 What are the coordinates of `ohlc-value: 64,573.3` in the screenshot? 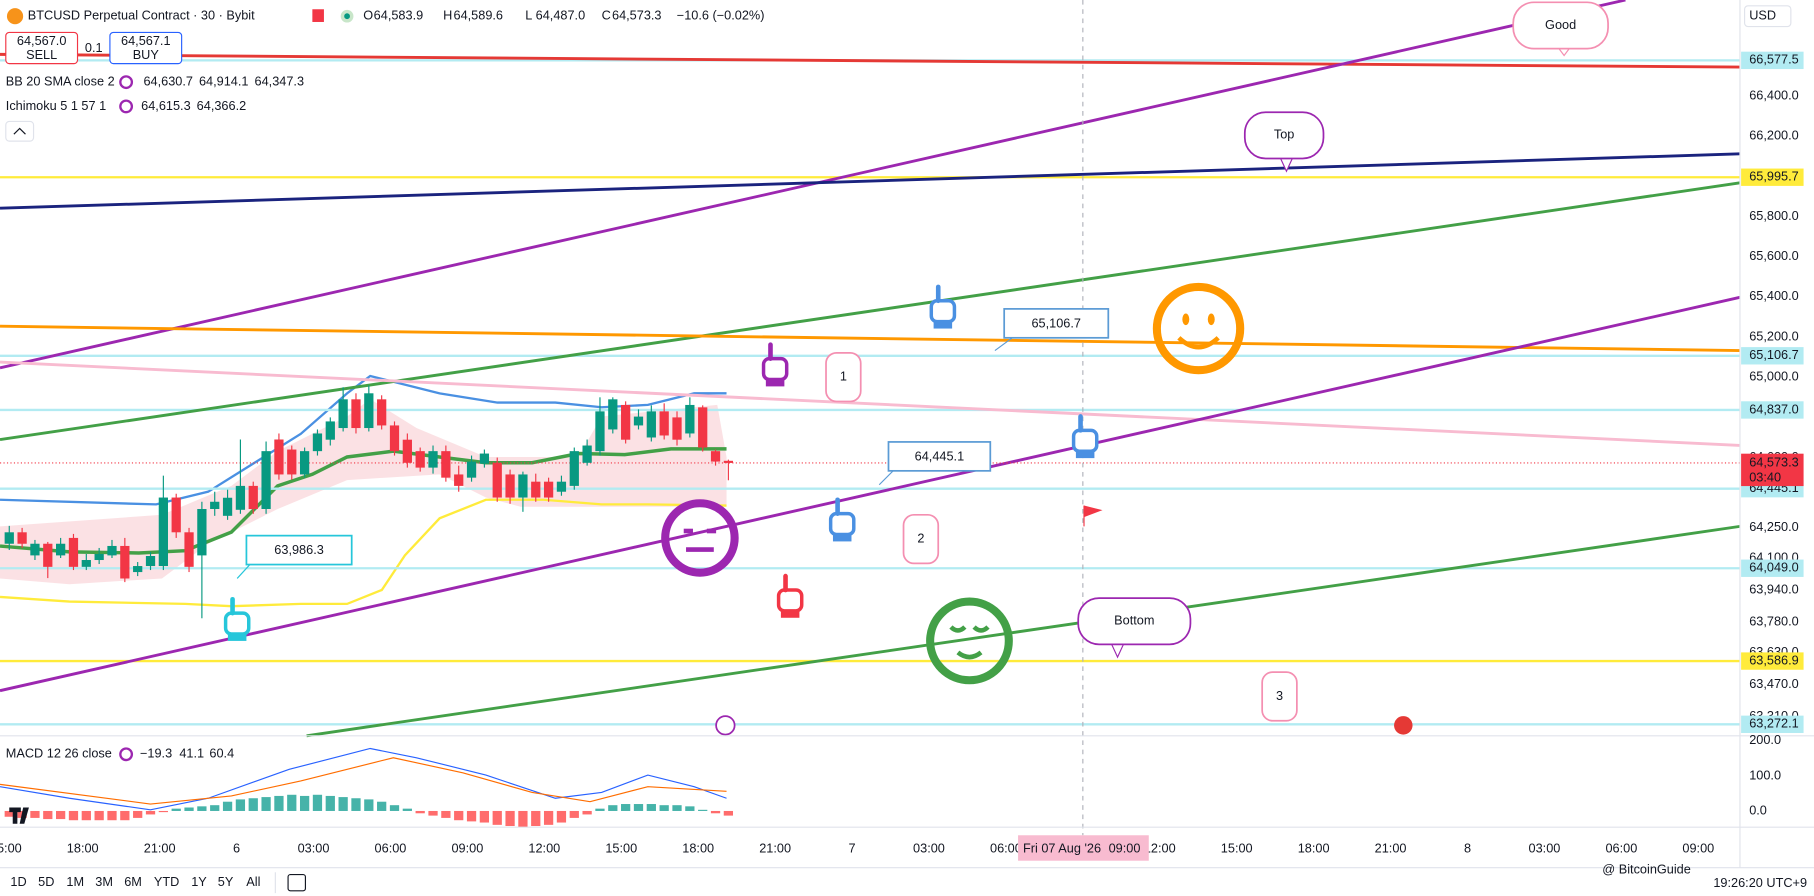 It's located at (637, 15).